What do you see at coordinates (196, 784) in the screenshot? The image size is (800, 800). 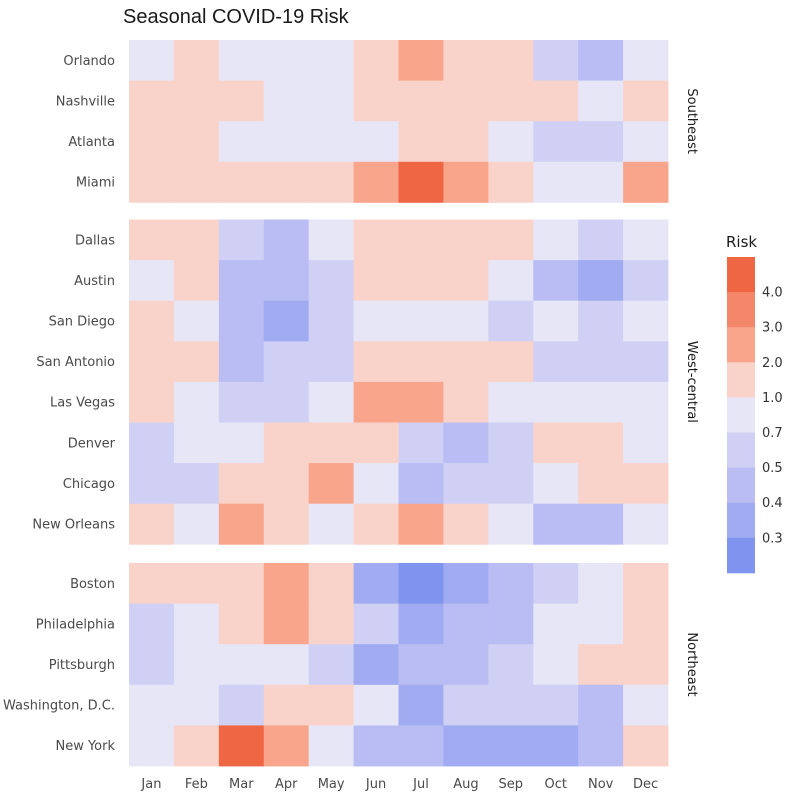 I see `month-label: Feb` at bounding box center [196, 784].